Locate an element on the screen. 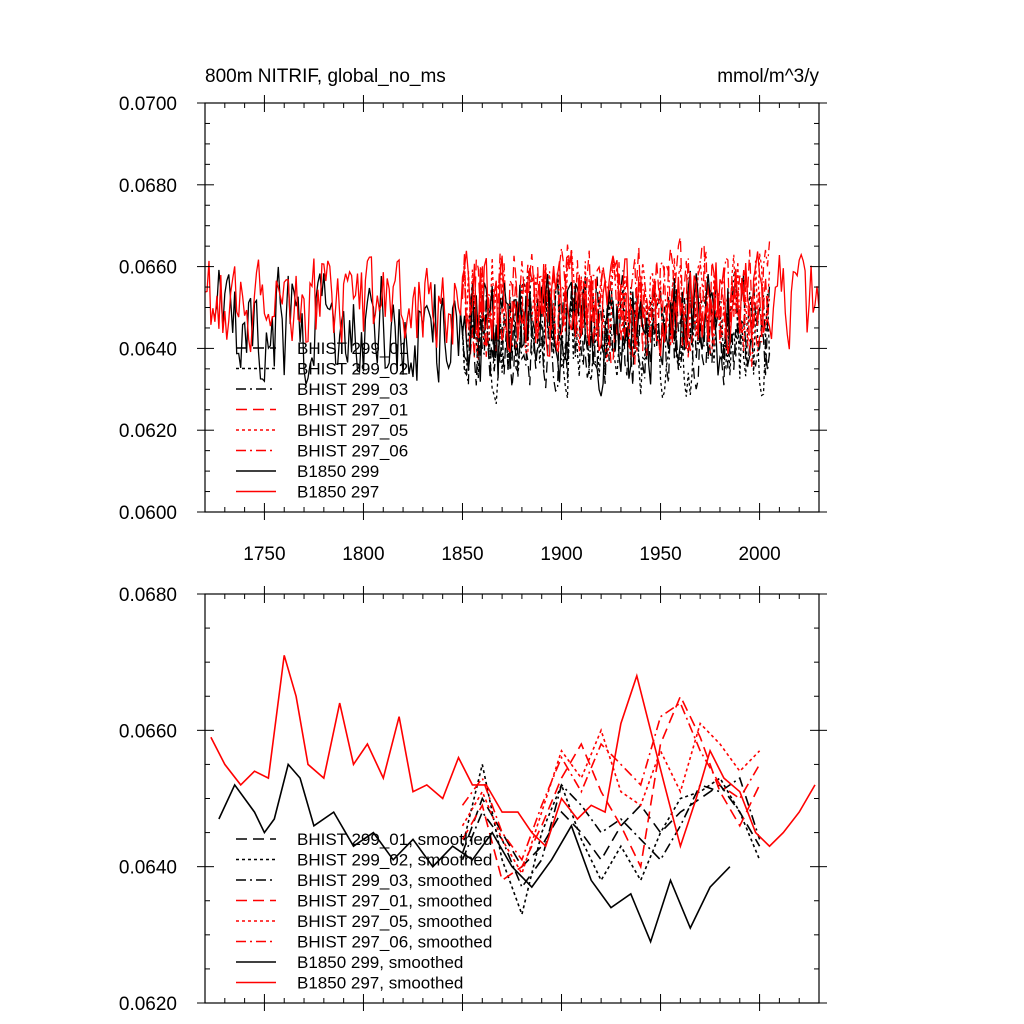 The image size is (1024, 1024). top-x-tick-label: 1850 is located at coordinates (462, 554).